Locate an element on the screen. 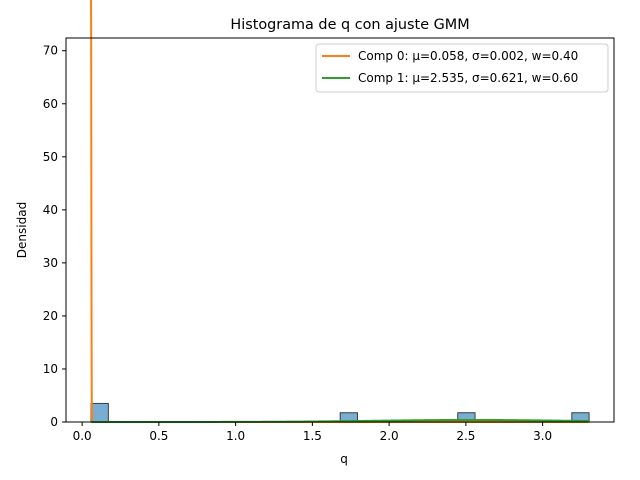  x-tick-label: 1.5 is located at coordinates (312, 436).